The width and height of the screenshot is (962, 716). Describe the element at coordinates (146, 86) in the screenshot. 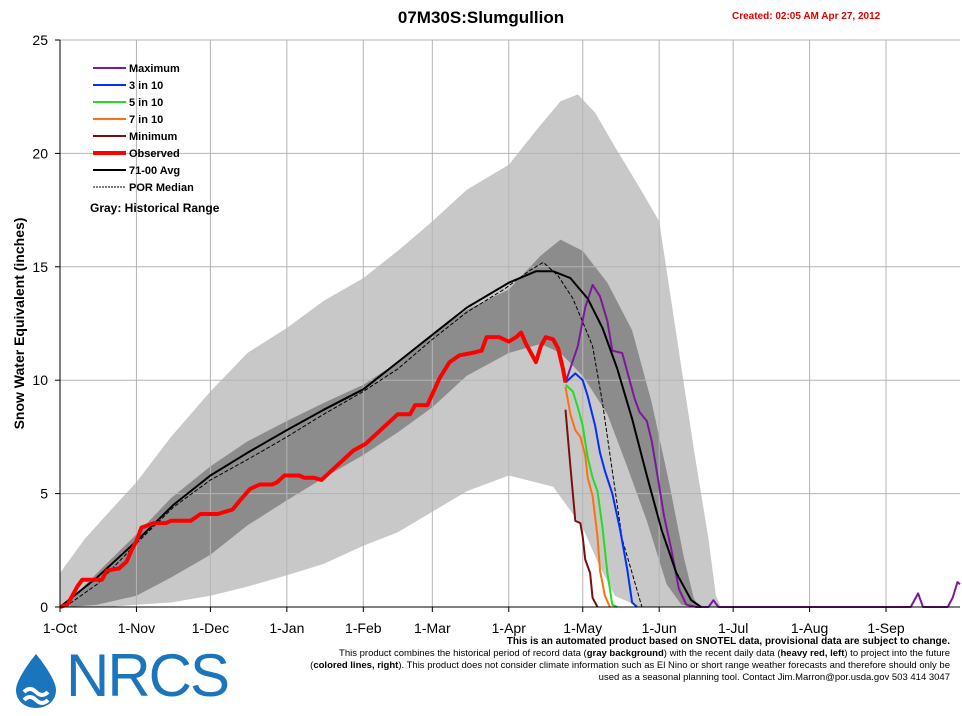

I see `legend-label: 3 in 10` at that location.